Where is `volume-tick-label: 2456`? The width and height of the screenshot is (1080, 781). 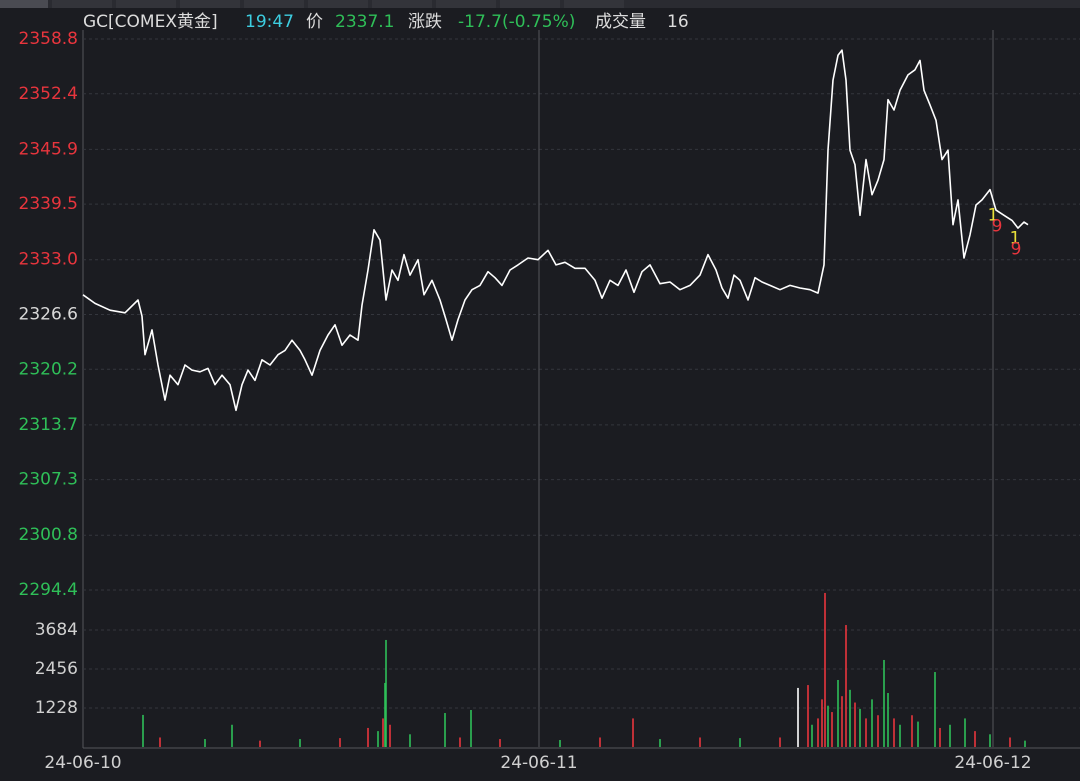
volume-tick-label: 2456 is located at coordinates (56, 669).